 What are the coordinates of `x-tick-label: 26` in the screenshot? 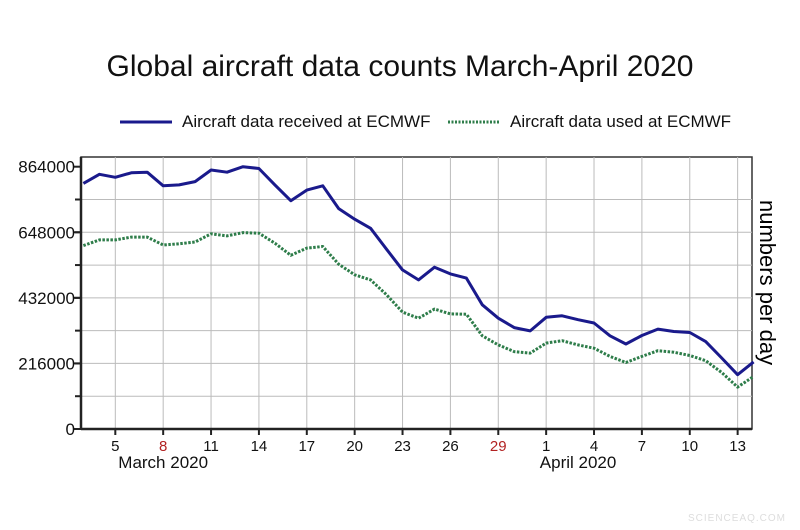 It's located at (450, 446).